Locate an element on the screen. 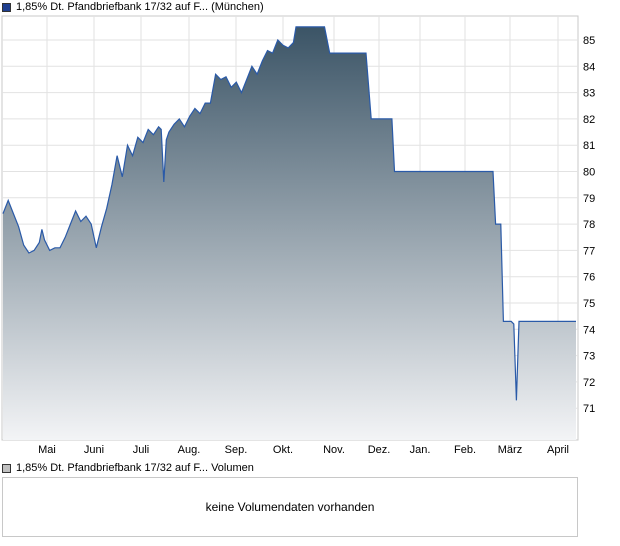 Image resolution: width=620 pixels, height=546 pixels. x-tick-label: Dez. is located at coordinates (379, 450).